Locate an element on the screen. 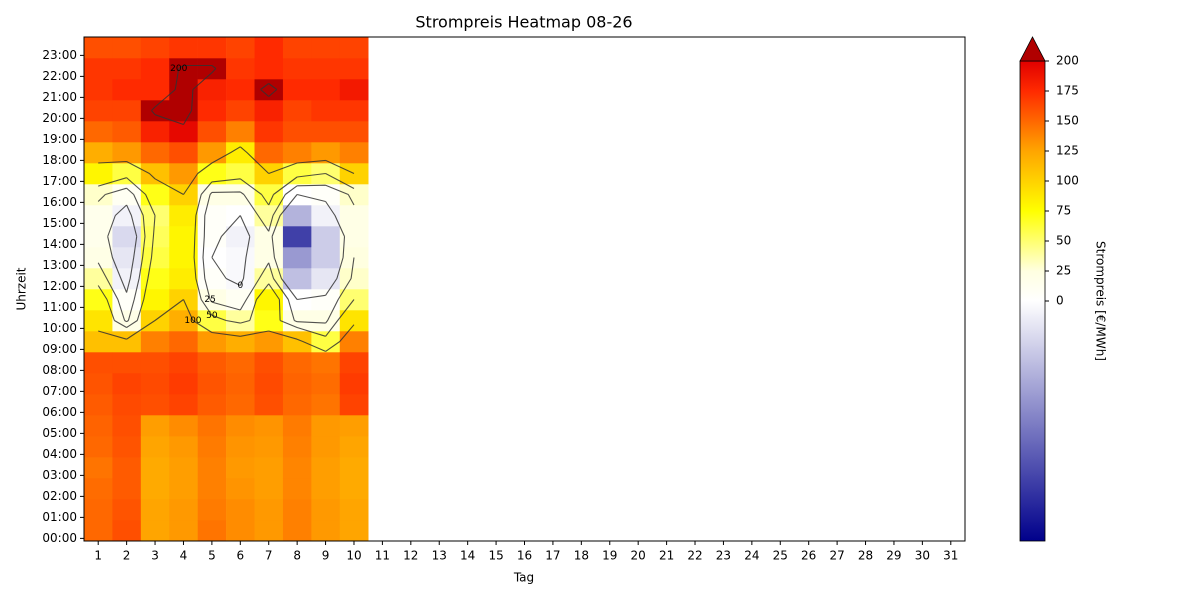 This screenshot has width=1200, height=604. x-tick-label: 24 is located at coordinates (751, 556).